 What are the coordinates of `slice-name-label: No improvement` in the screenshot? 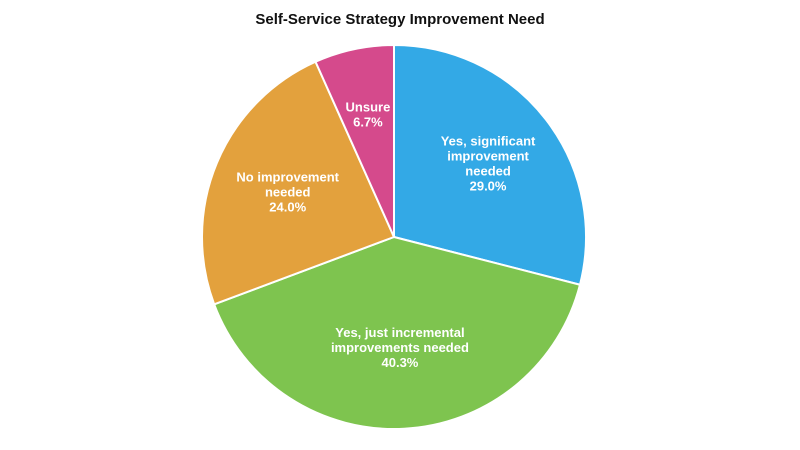 It's located at (287, 177).